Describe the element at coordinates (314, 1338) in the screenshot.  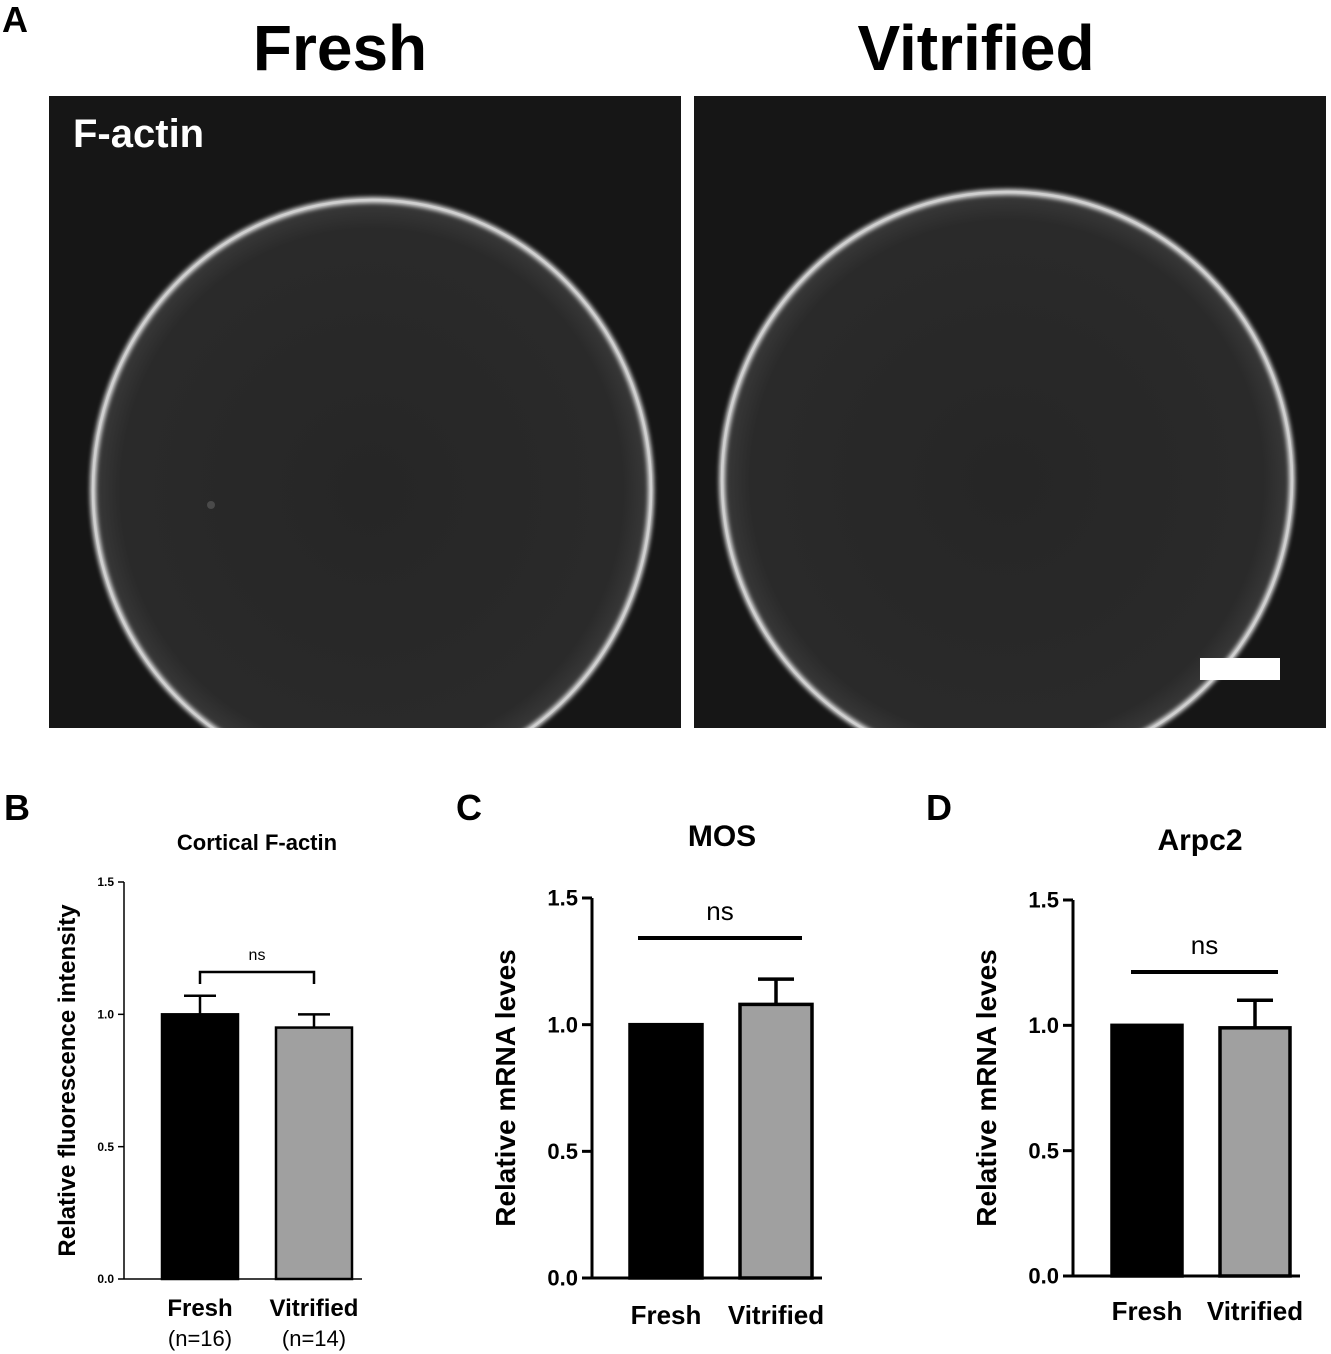
I see `sample-size-label: (n=14)` at that location.